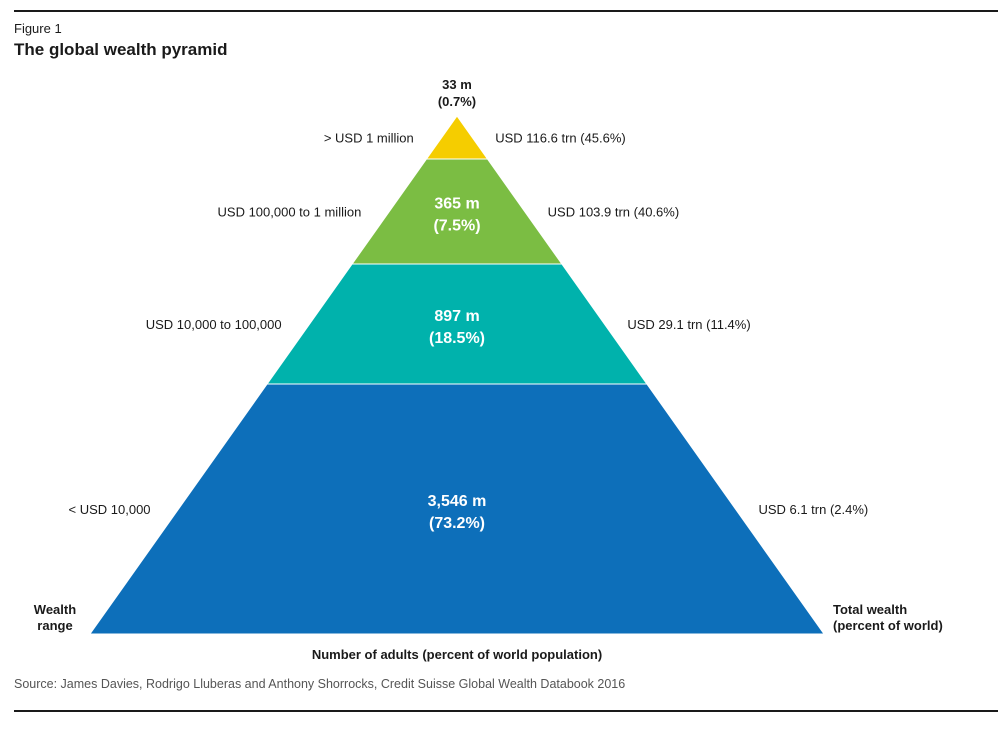 Image resolution: width=1004 pixels, height=732 pixels. Describe the element at coordinates (457, 338) in the screenshot. I see `adults-percent-label: (18.5%)` at that location.